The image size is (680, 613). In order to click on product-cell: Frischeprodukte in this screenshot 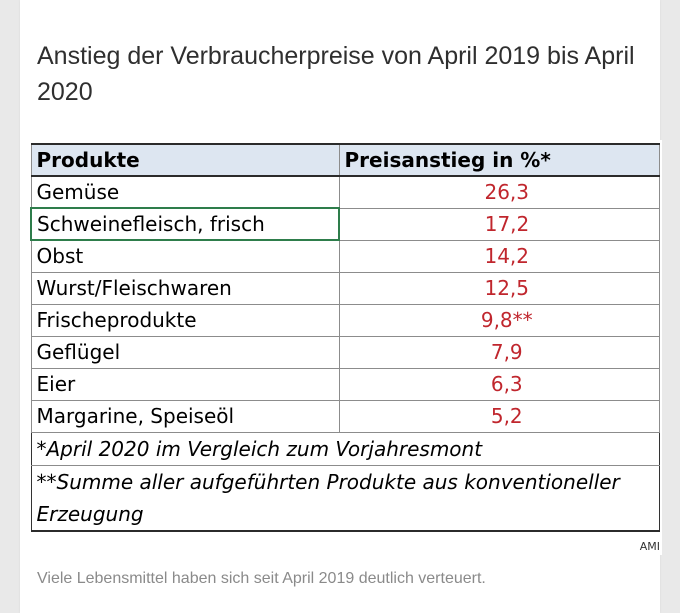, I will do `click(185, 320)`.